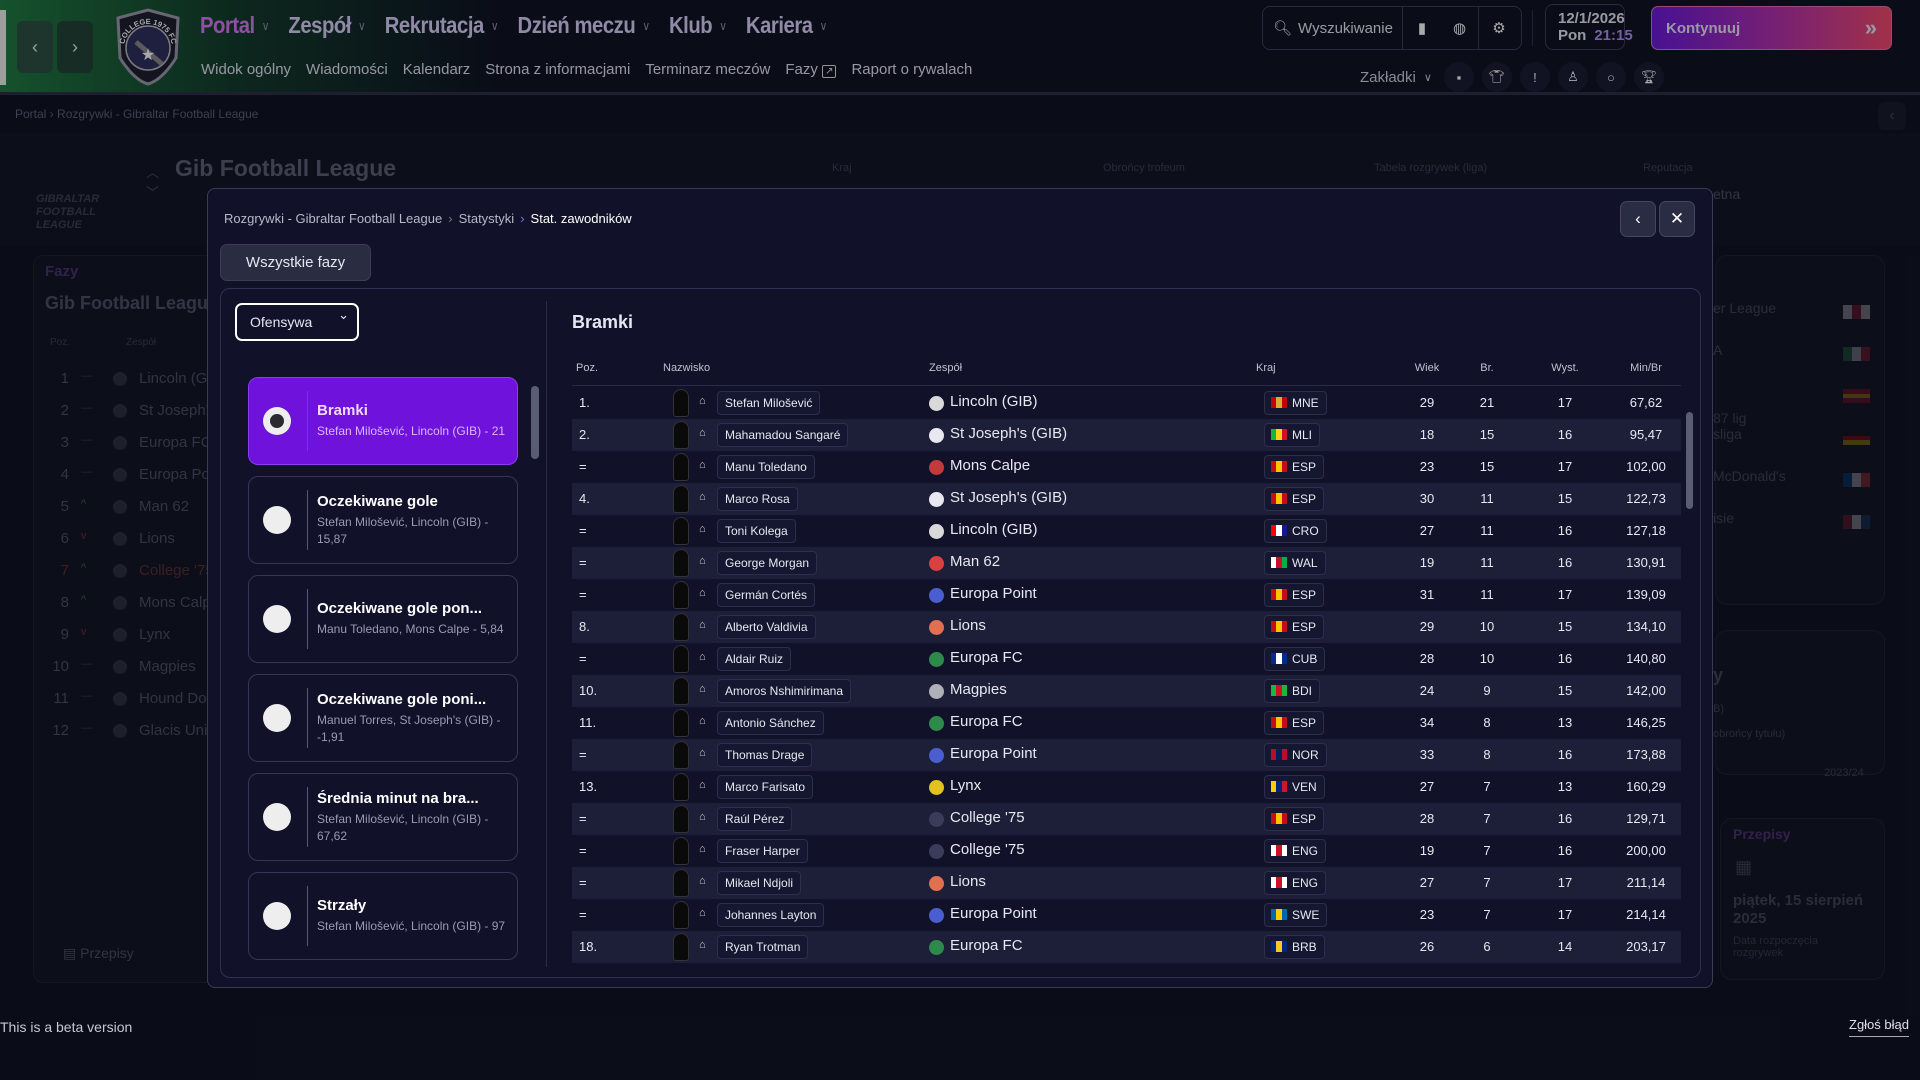  I want to click on nation-link: SWE, so click(1296, 915).